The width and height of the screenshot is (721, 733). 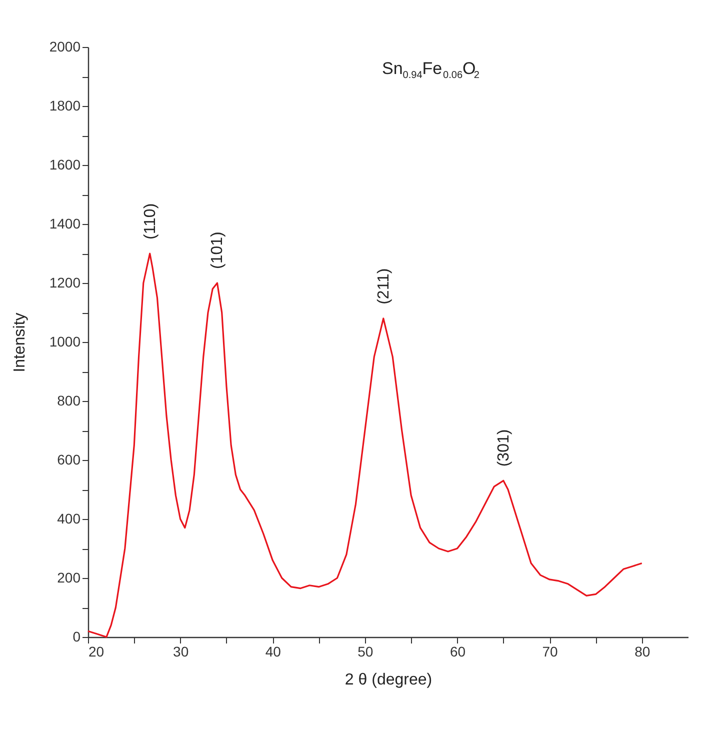 What do you see at coordinates (366, 652) in the screenshot?
I see `x-tick-label: 50` at bounding box center [366, 652].